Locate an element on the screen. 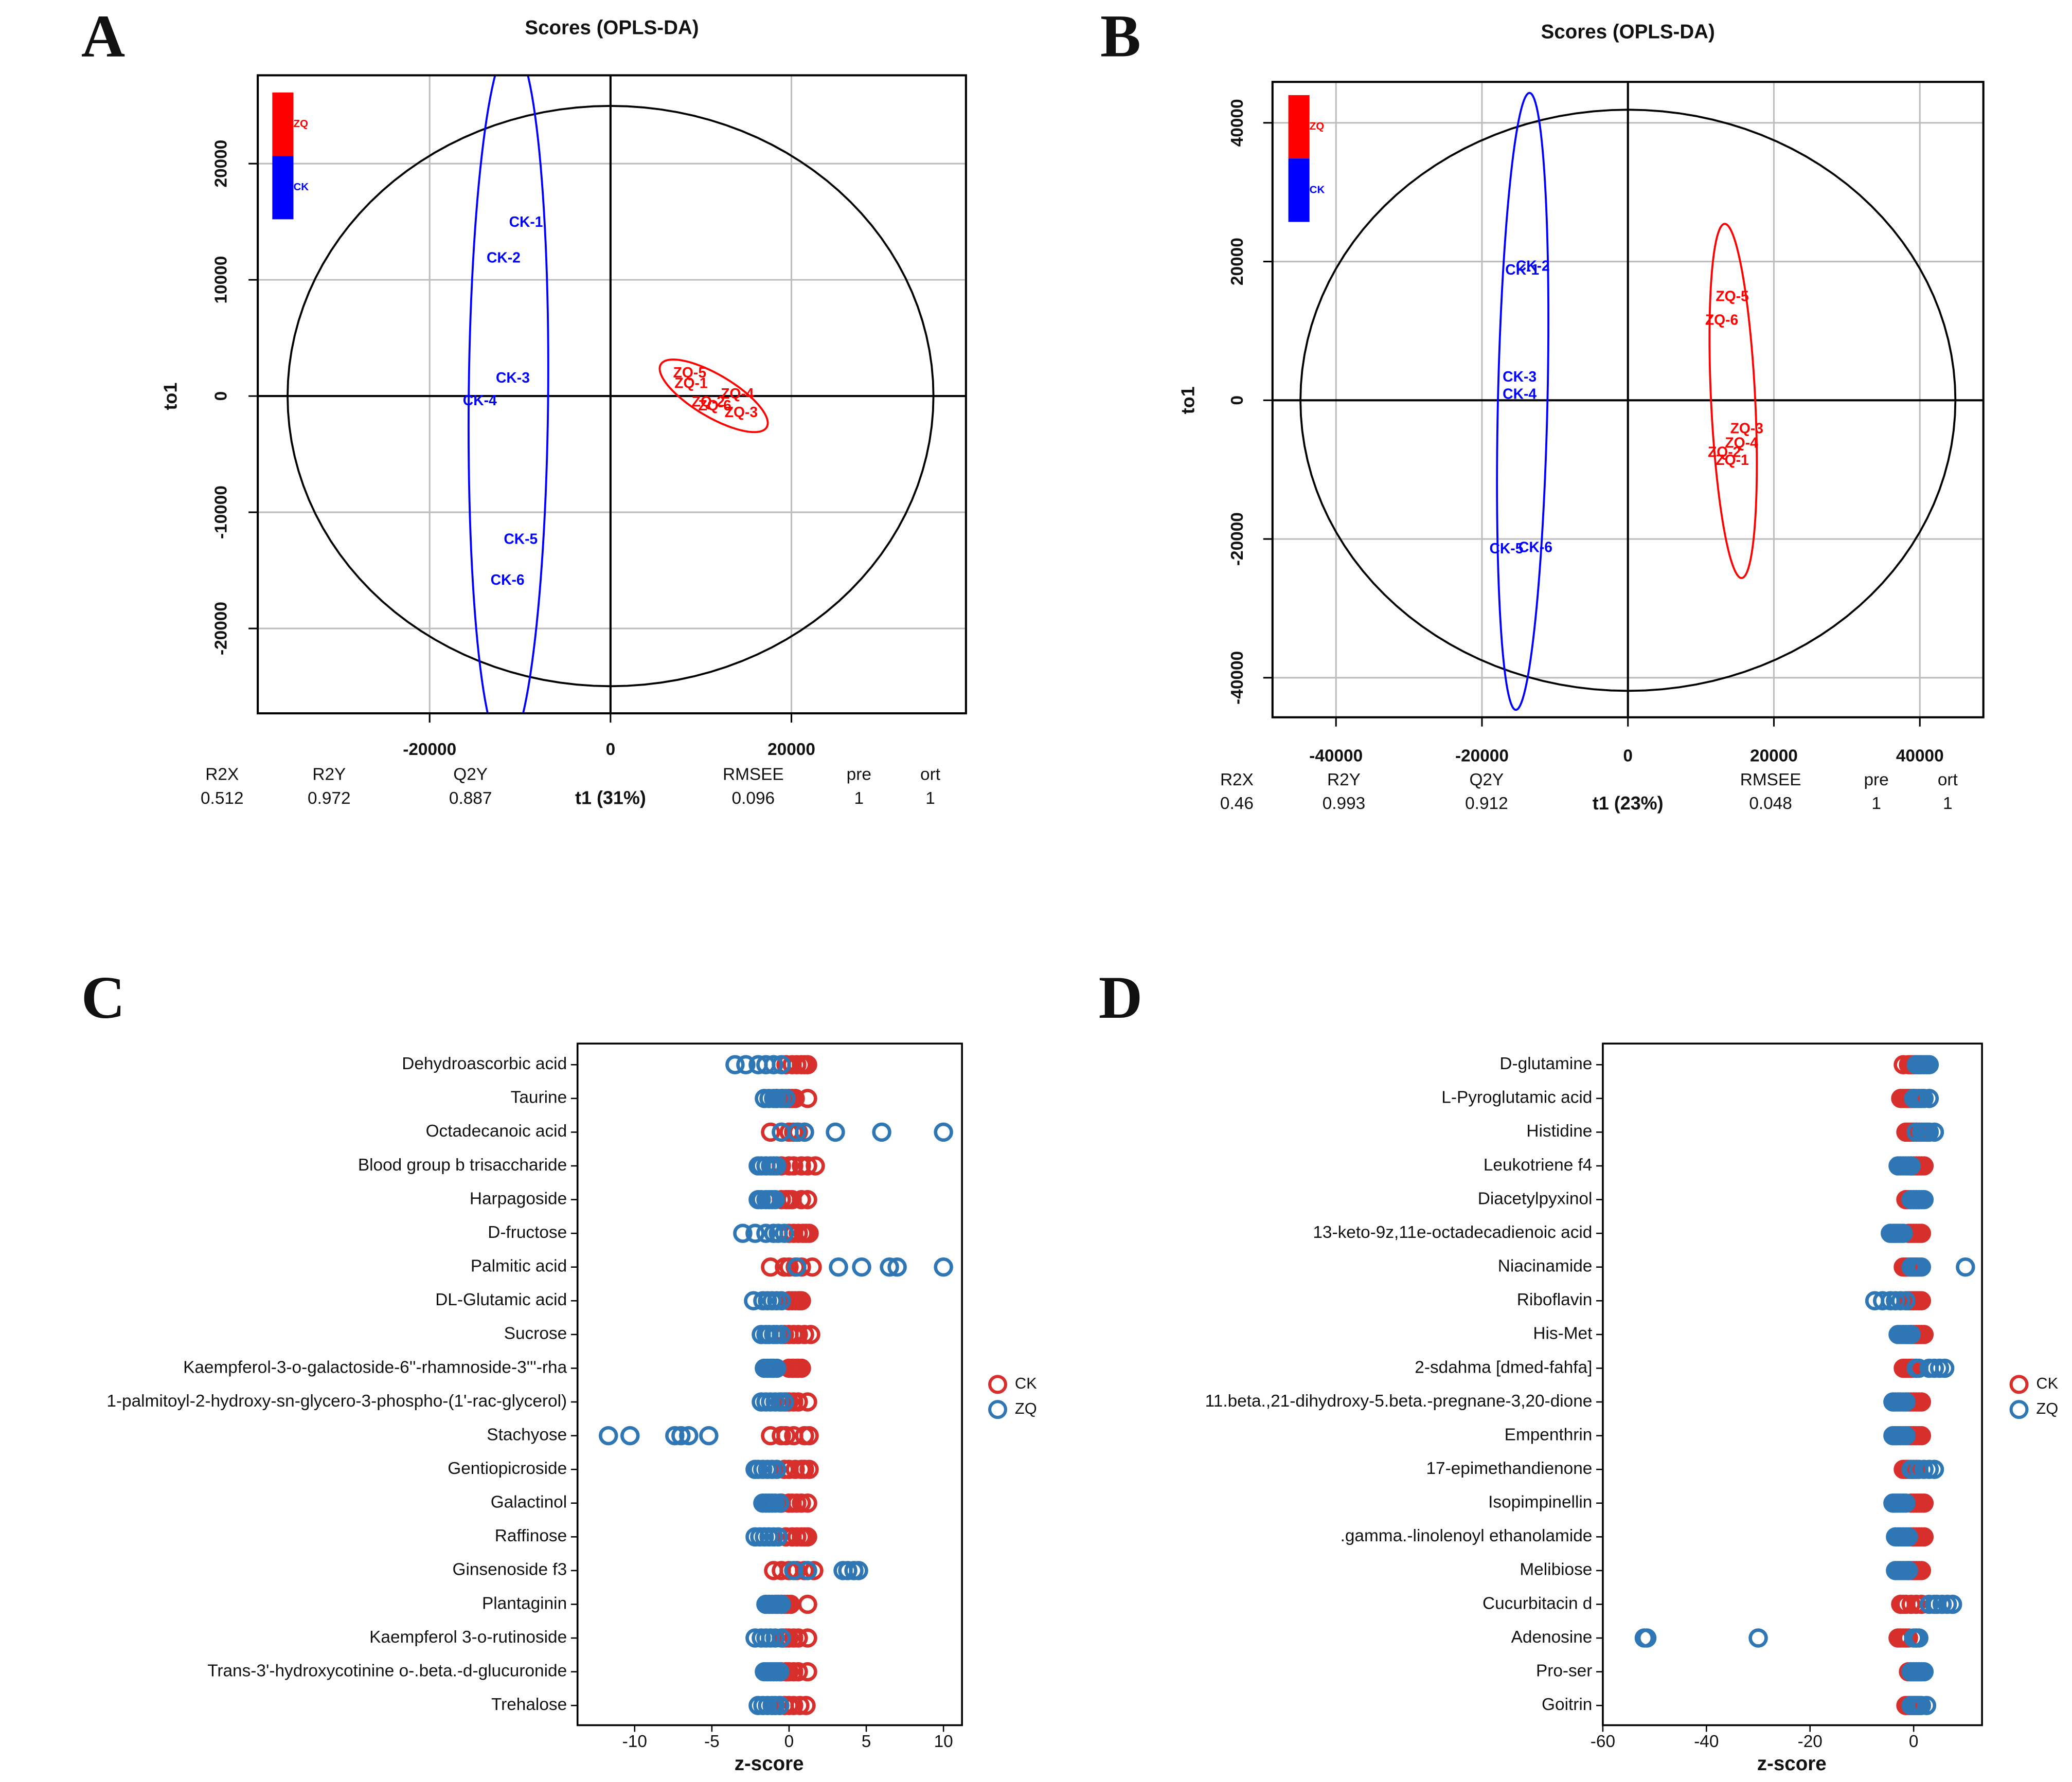  category-label: D-glutamine is located at coordinates (1545, 1063).